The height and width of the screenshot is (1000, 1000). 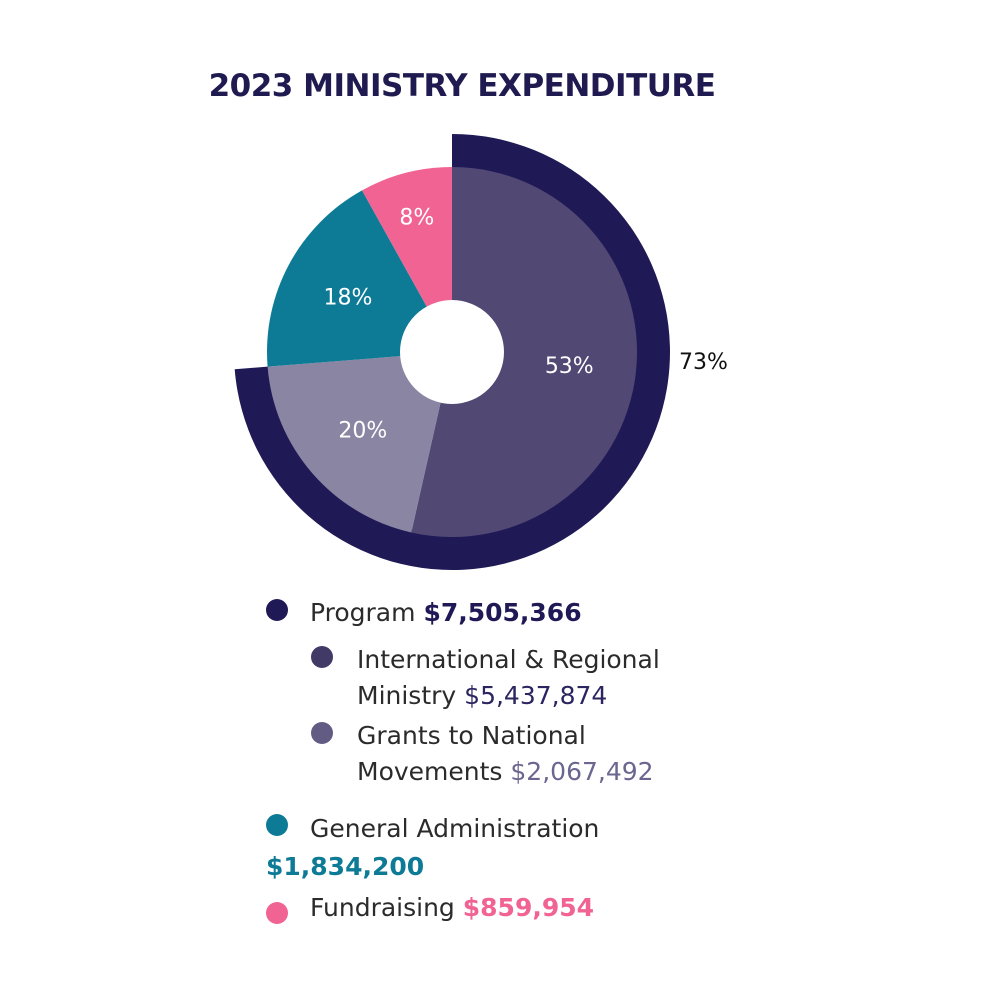 What do you see at coordinates (703, 362) in the screenshot?
I see `outer-ring-label: 73%` at bounding box center [703, 362].